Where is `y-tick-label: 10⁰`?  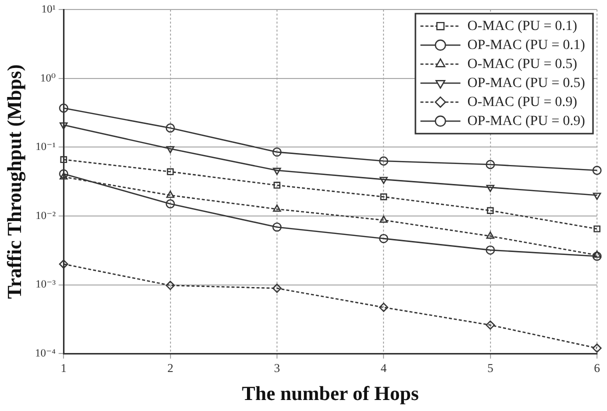 y-tick-label: 10⁰ is located at coordinates (48, 78).